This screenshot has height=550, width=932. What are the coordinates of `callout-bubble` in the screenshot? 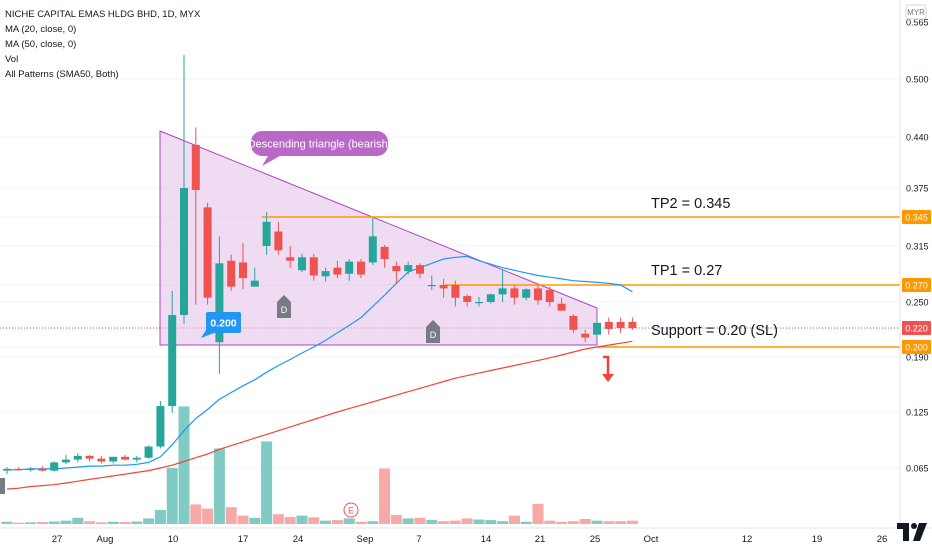 It's located at (319, 143).